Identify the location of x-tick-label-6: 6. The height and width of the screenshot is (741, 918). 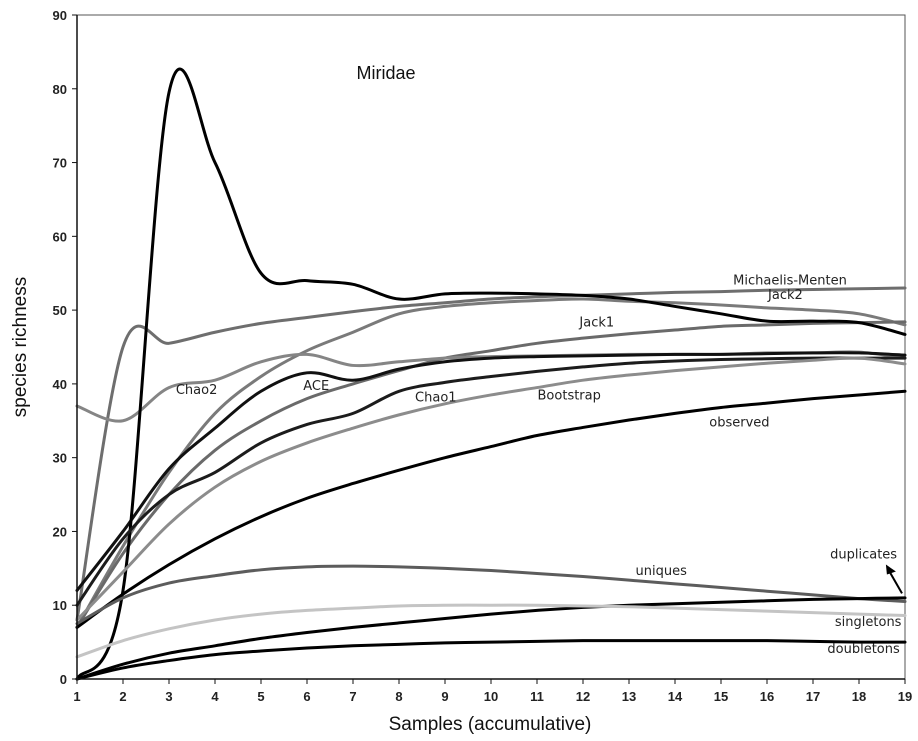
(306, 696).